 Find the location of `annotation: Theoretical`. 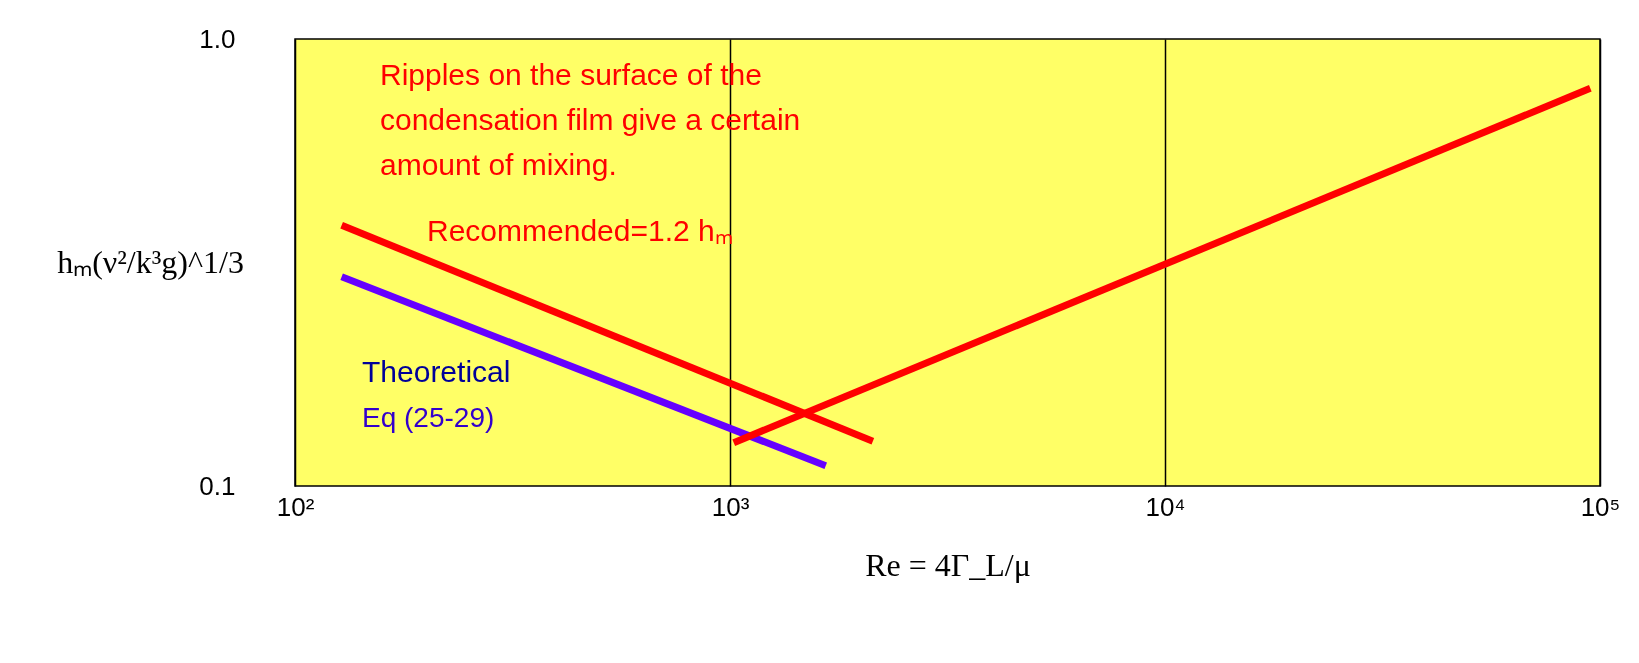

annotation: Theoretical is located at coordinates (436, 371).